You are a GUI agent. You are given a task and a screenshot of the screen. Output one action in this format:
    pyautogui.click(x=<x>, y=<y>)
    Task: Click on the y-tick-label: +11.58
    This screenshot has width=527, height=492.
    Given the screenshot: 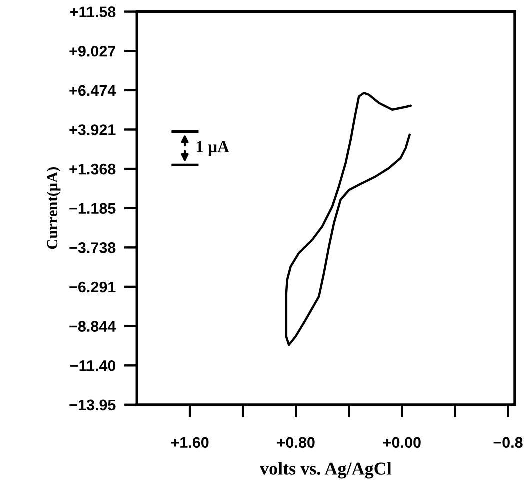 What is the action you would take?
    pyautogui.click(x=93, y=12)
    